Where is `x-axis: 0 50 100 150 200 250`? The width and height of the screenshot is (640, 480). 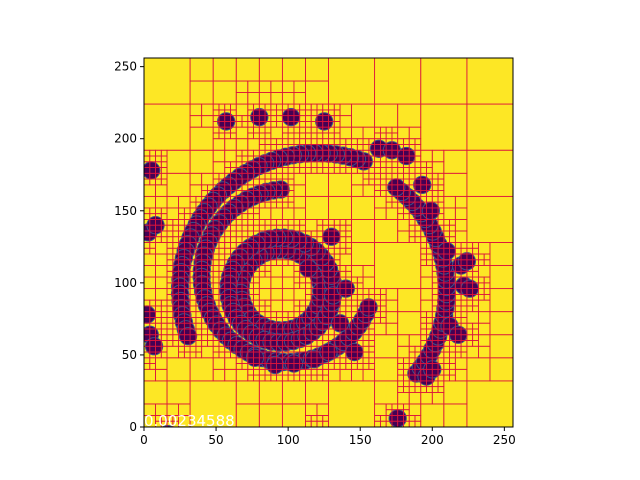 x-axis: 0 50 100 150 200 250 is located at coordinates (328, 437).